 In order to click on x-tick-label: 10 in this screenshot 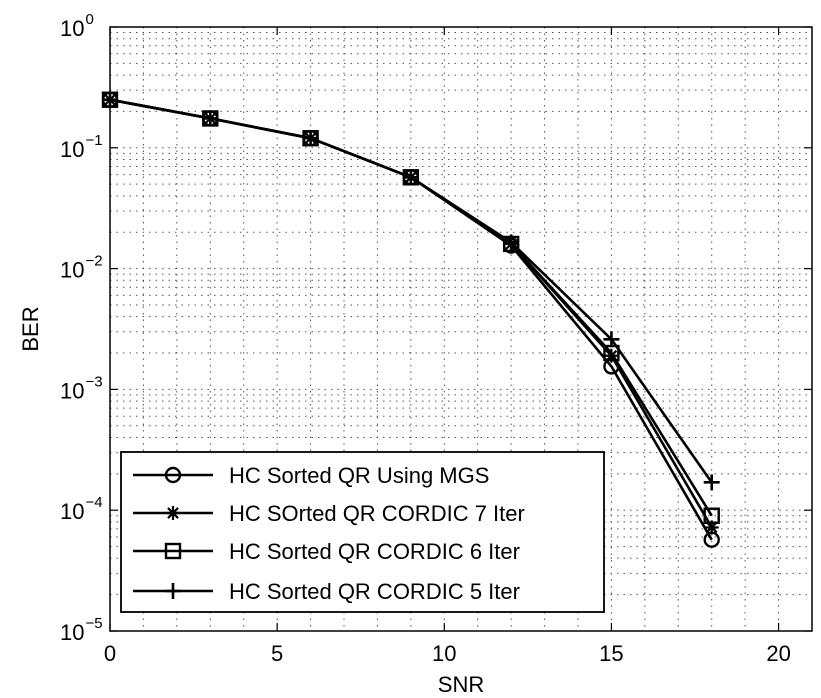, I will do `click(444, 653)`.